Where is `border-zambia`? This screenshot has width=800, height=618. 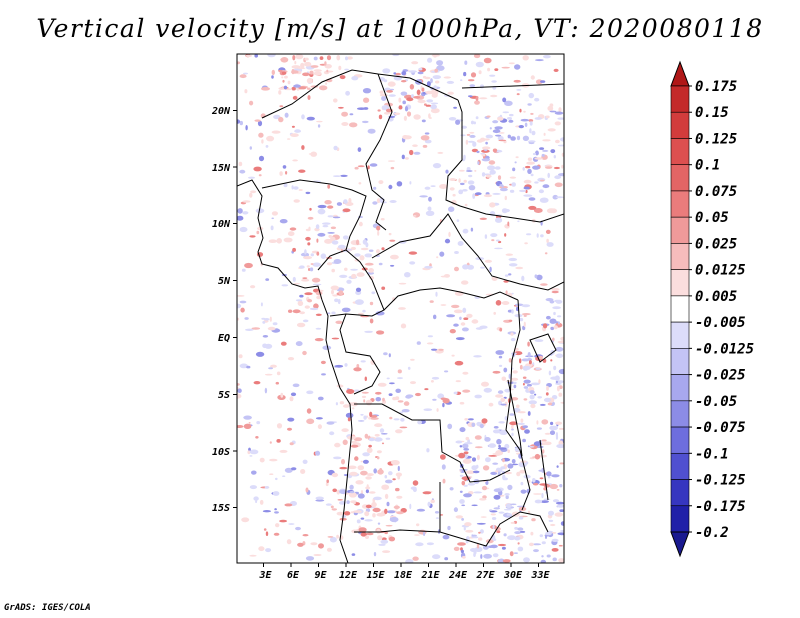
border-zambia is located at coordinates (504, 529).